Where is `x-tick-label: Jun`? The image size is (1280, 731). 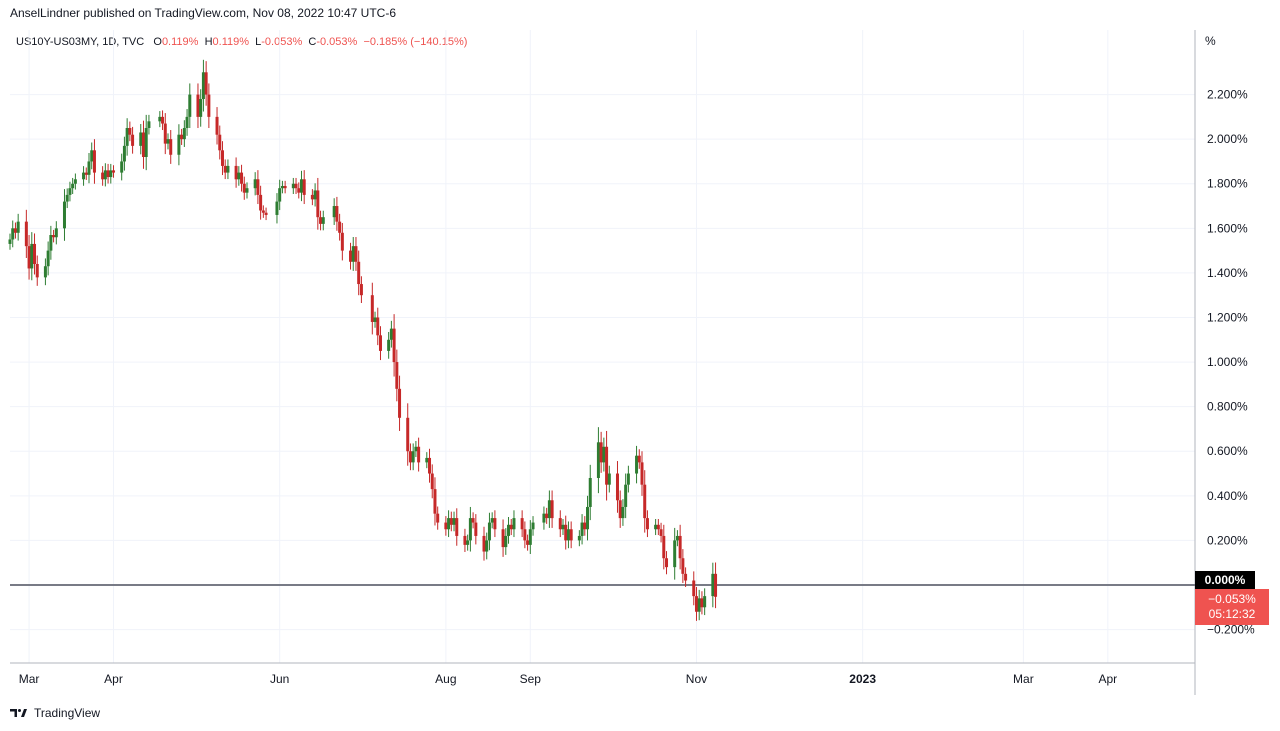
x-tick-label: Jun is located at coordinates (279, 679).